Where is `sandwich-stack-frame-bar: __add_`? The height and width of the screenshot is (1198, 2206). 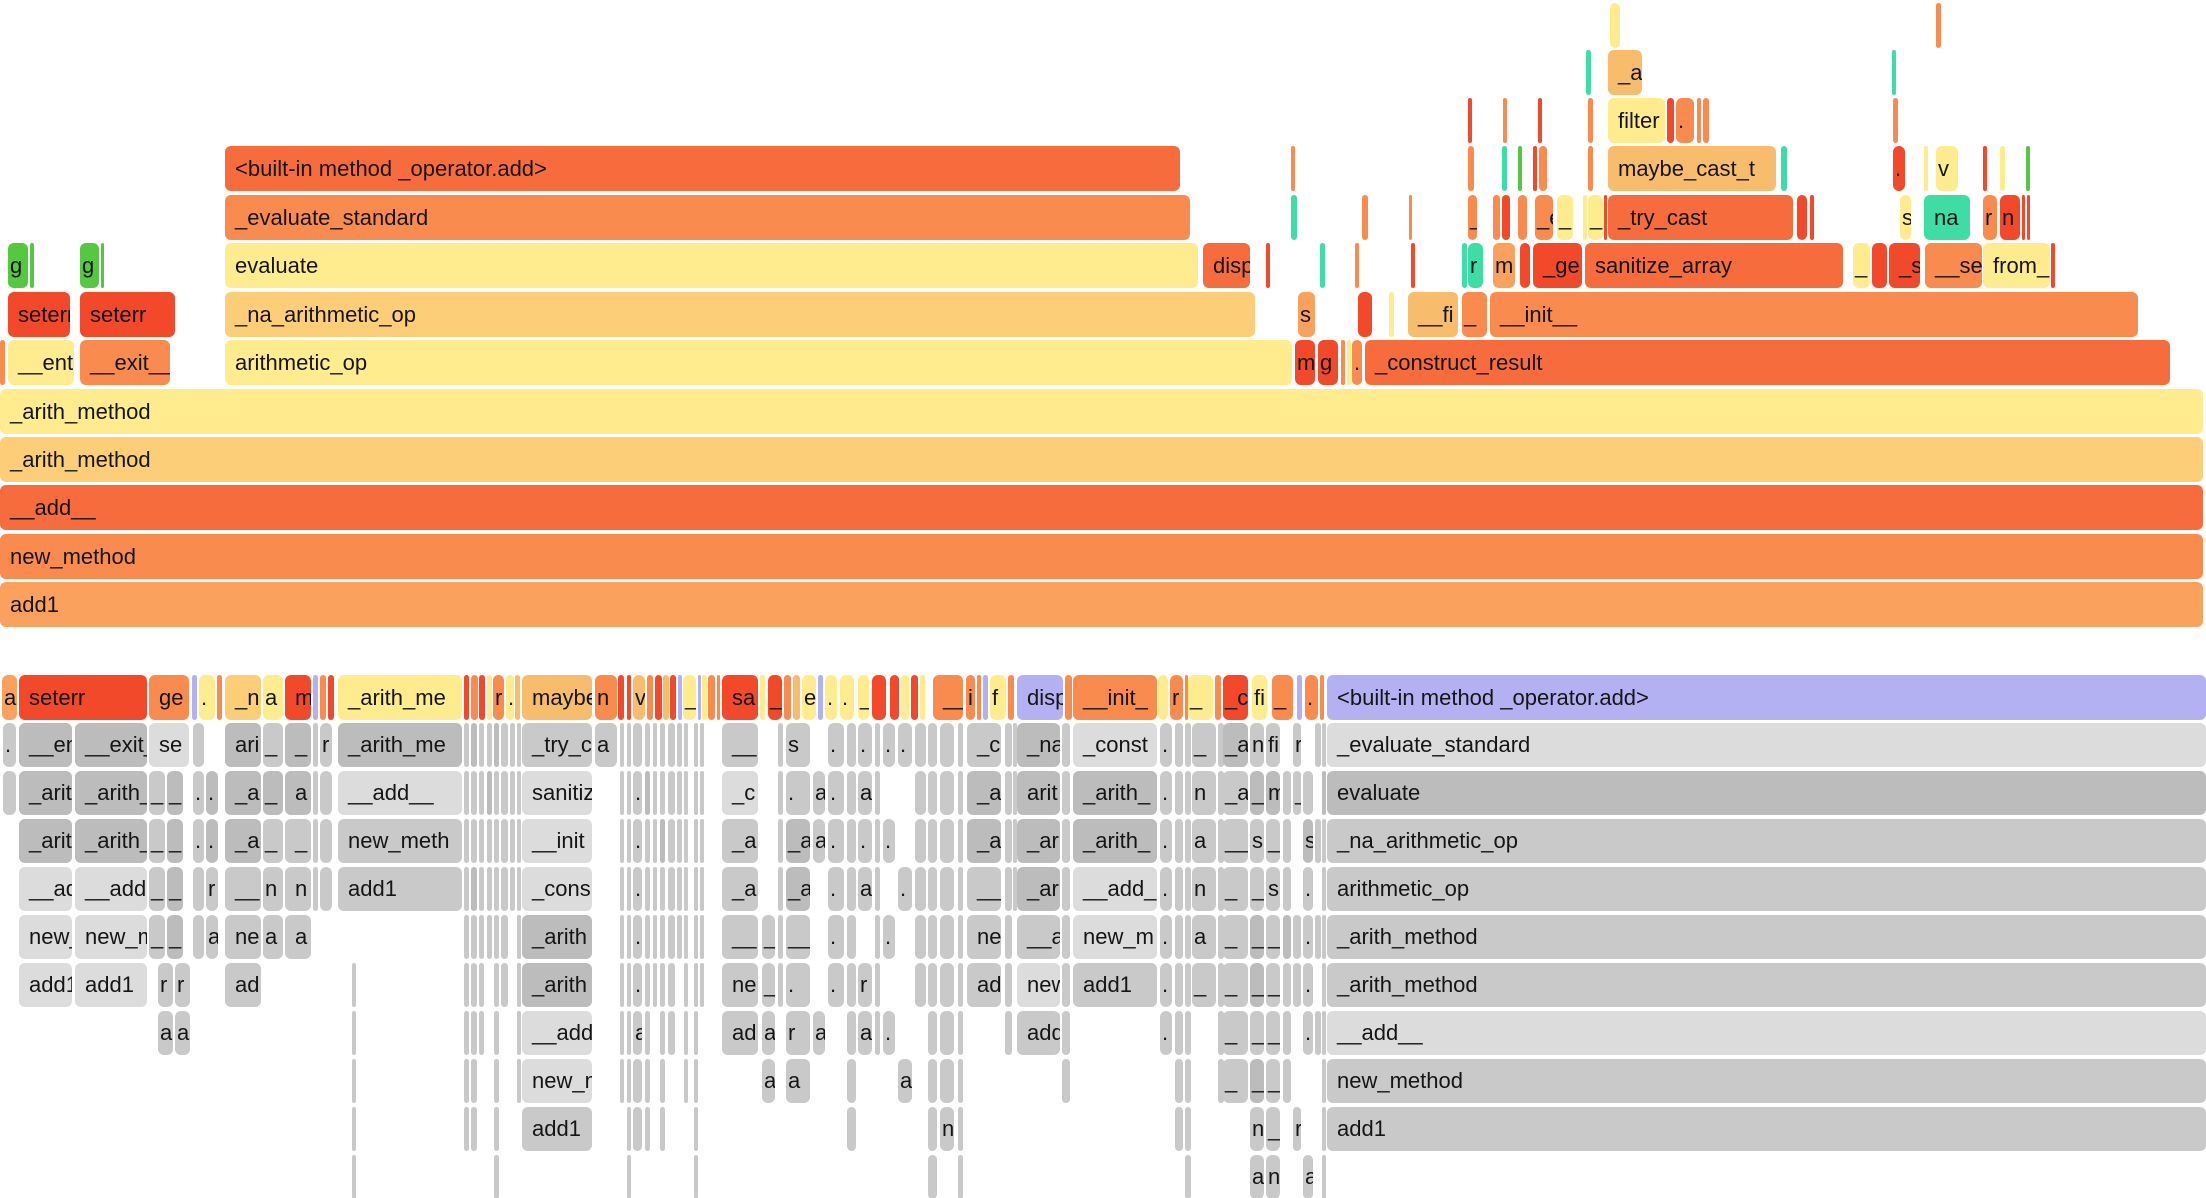 sandwich-stack-frame-bar: __add_ is located at coordinates (1115, 889).